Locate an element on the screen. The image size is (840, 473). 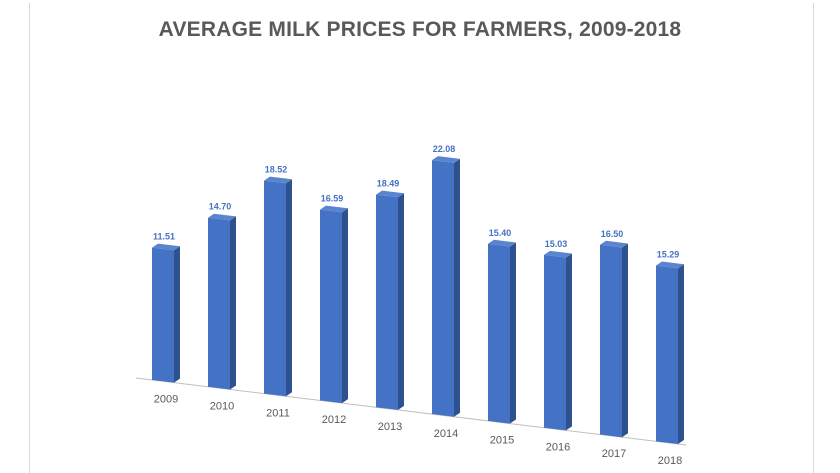
bar-2014 is located at coordinates (446, 286).